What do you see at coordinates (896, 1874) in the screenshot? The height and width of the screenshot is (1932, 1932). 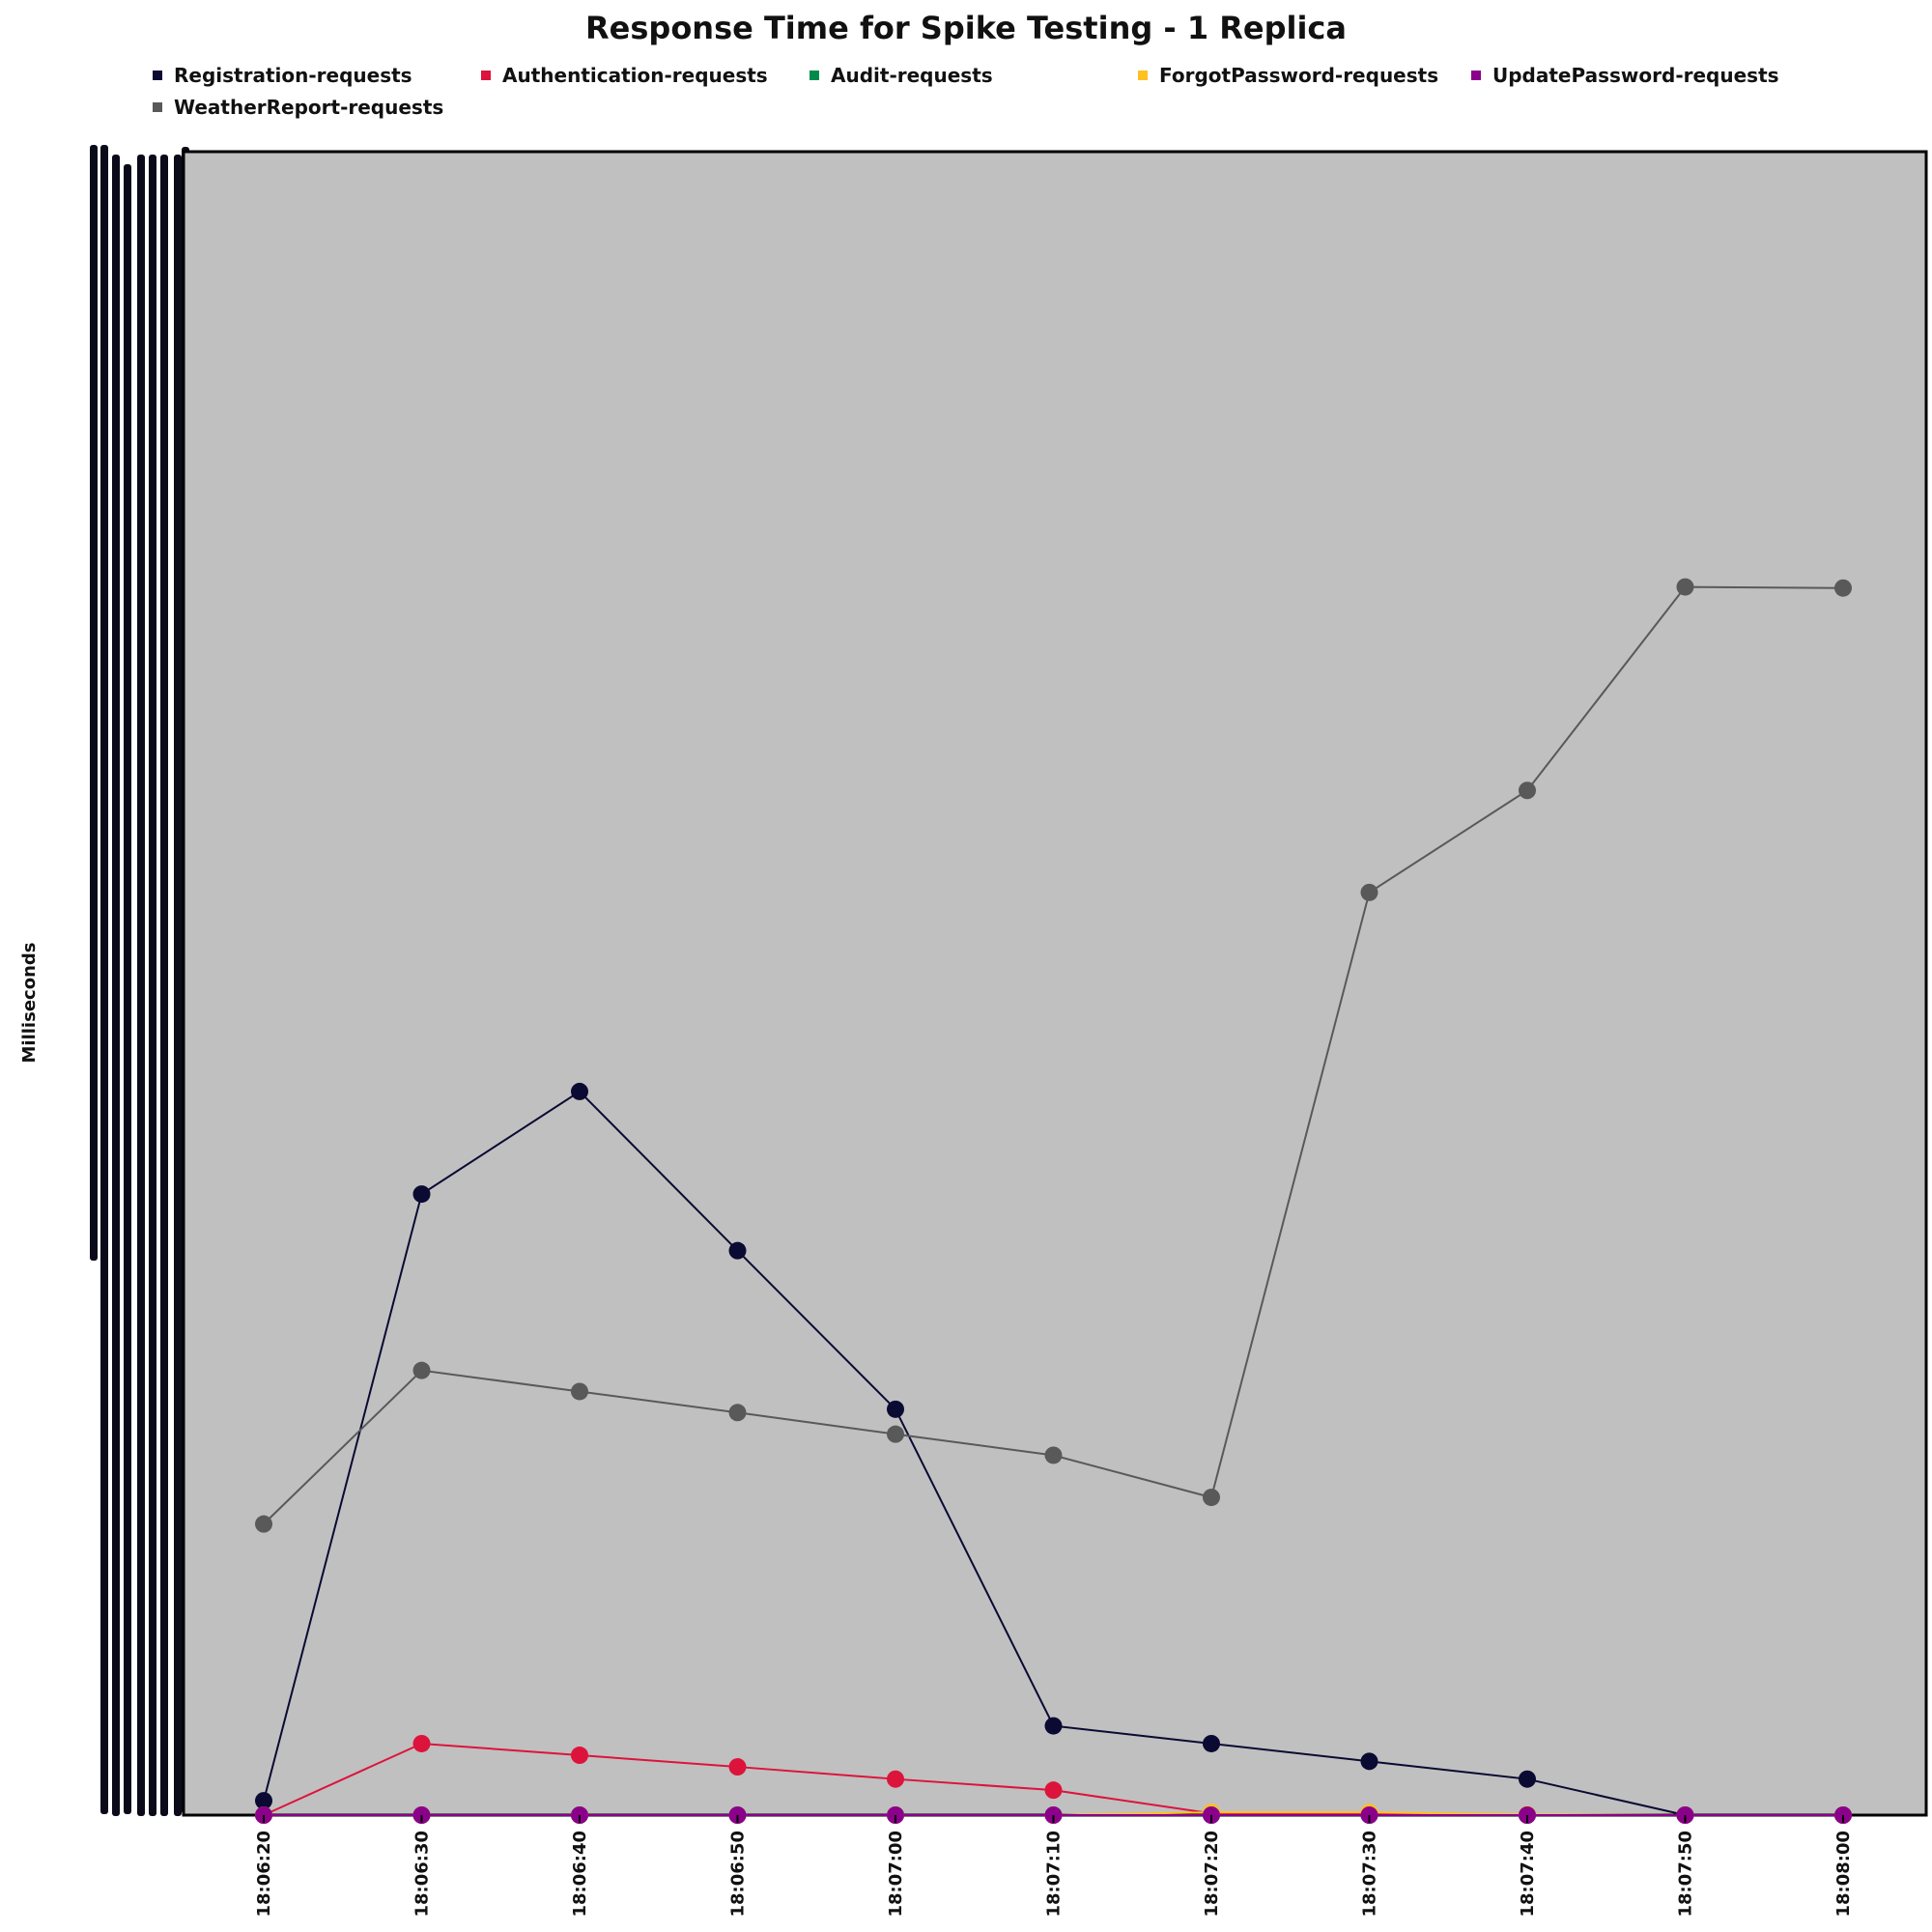 I see `x-tick-label: 18:07:00` at bounding box center [896, 1874].